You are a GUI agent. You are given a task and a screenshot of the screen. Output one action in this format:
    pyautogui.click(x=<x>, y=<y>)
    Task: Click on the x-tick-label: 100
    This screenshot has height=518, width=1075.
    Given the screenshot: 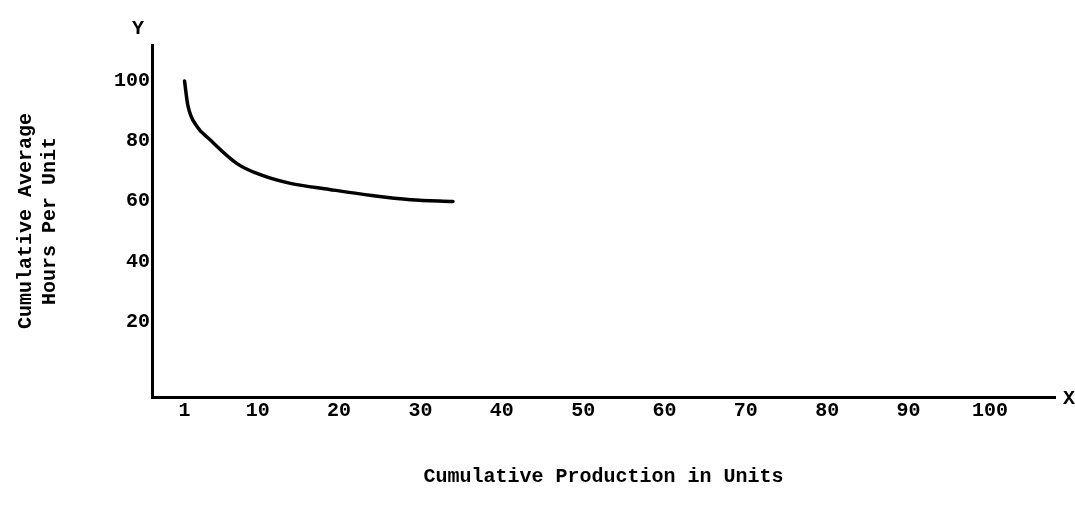 What is the action you would take?
    pyautogui.click(x=989, y=411)
    